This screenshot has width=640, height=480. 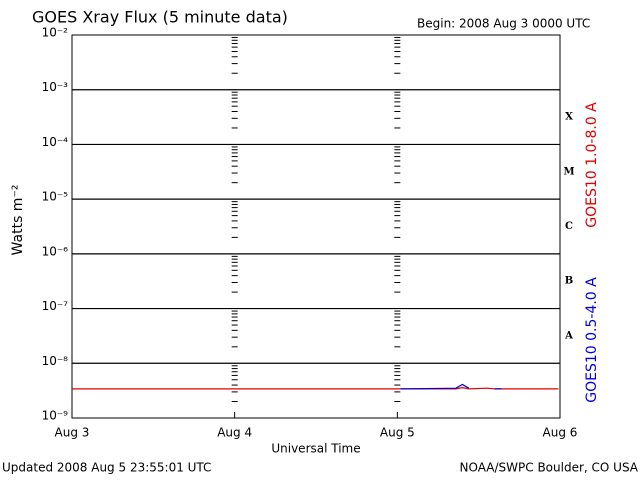 What do you see at coordinates (55, 416) in the screenshot?
I see `y-tick-label: 10⁻⁹` at bounding box center [55, 416].